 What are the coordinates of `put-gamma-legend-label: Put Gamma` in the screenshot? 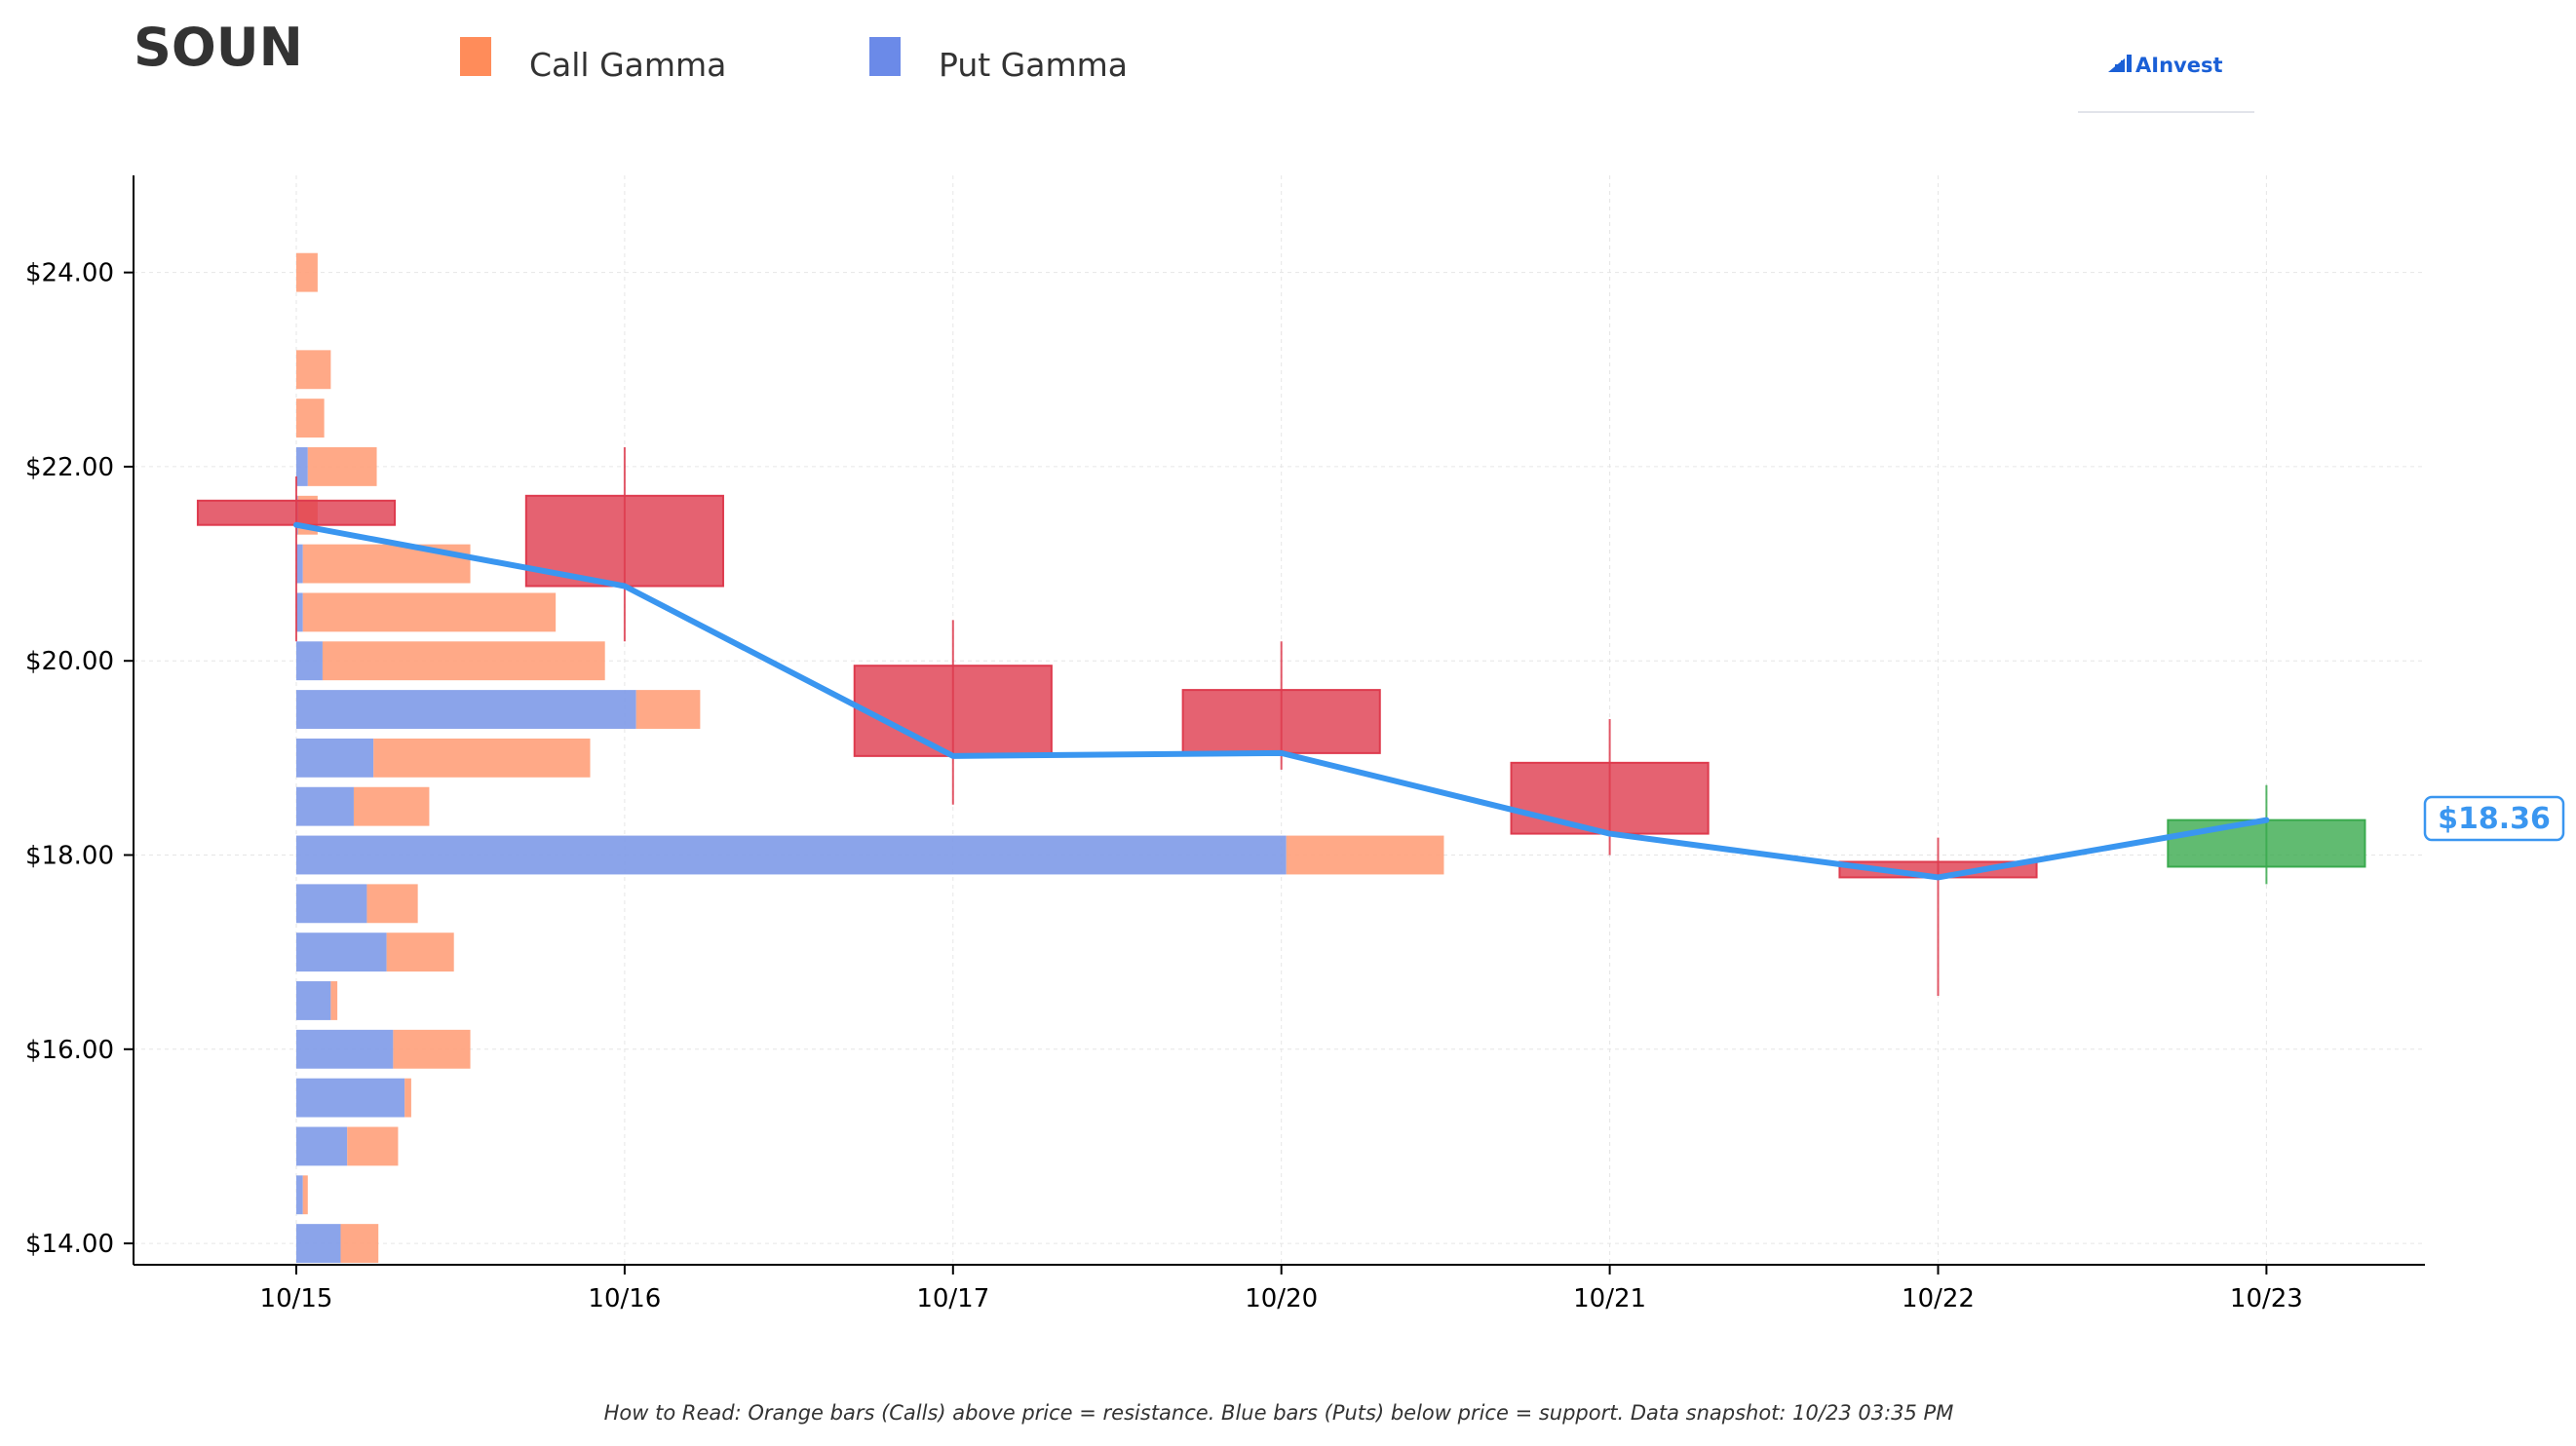 It's located at (1033, 65).